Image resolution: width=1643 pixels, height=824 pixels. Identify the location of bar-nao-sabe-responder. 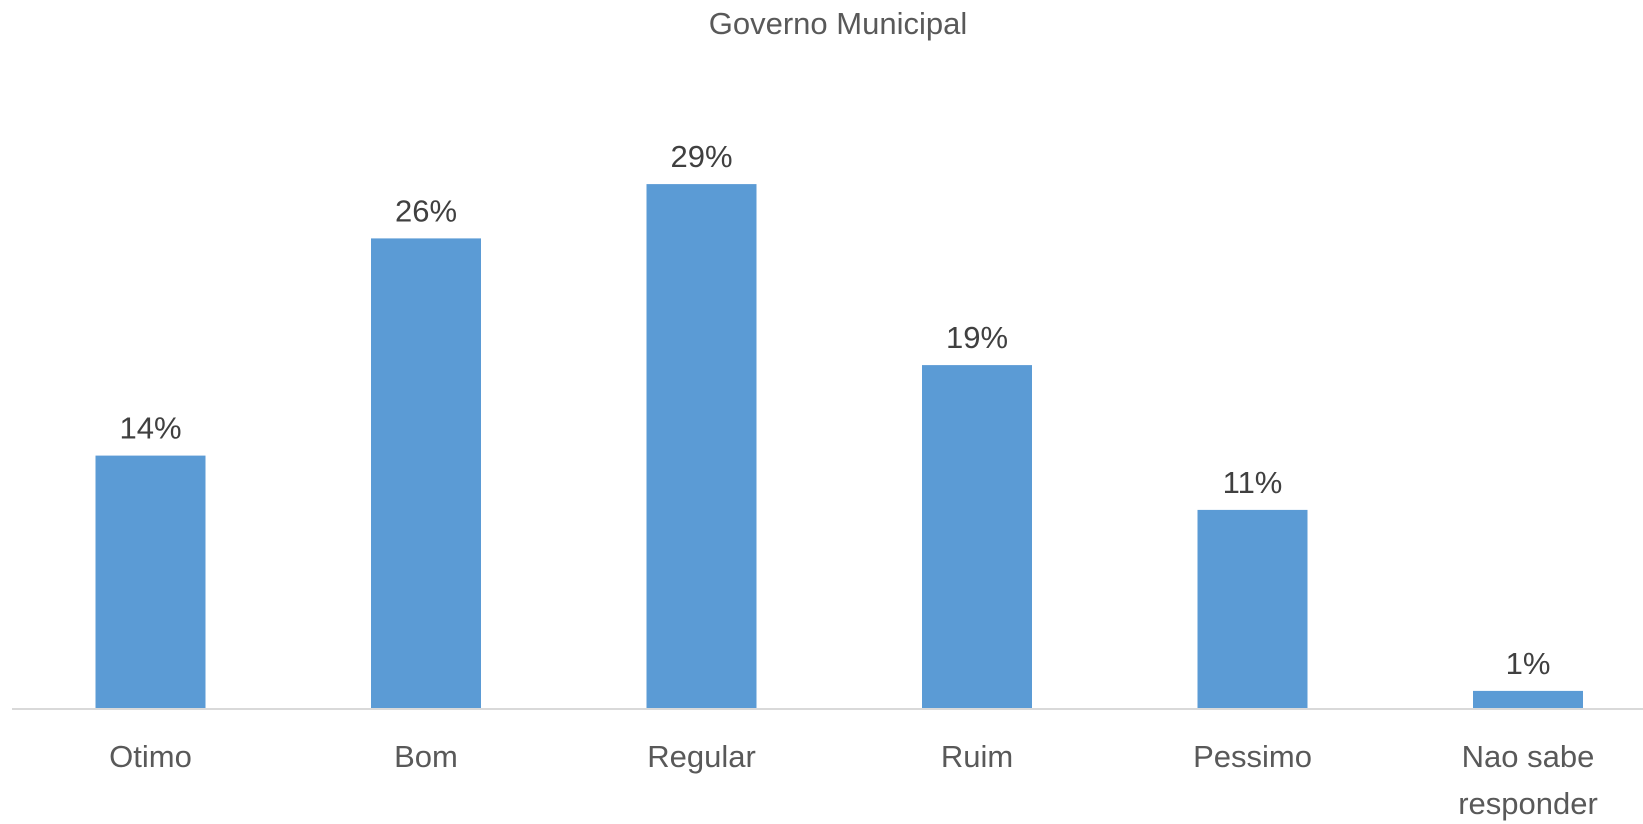
(1528, 699).